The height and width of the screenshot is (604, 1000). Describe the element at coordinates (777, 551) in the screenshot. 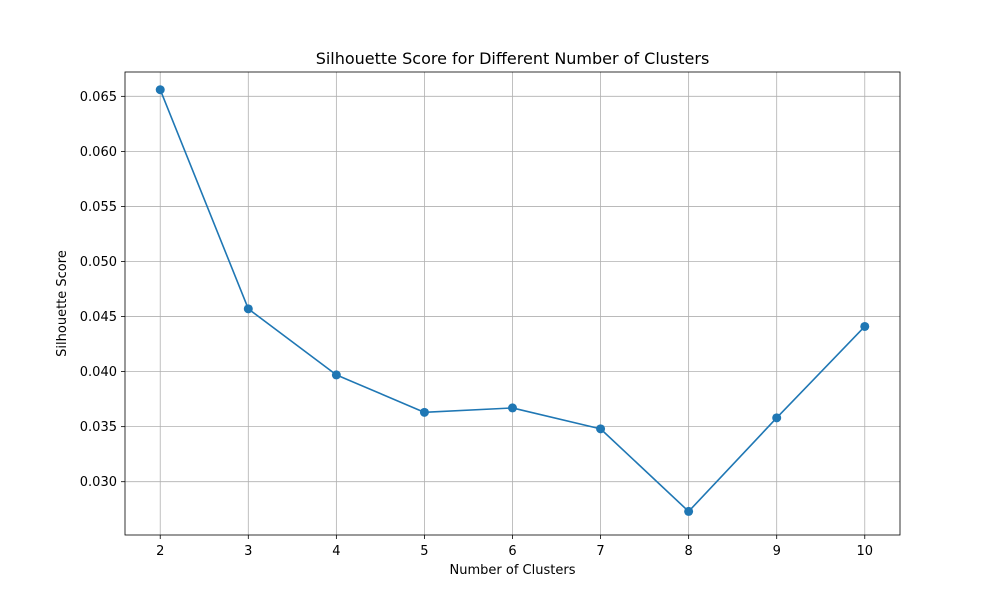

I see `x-tick-label: 9` at that location.